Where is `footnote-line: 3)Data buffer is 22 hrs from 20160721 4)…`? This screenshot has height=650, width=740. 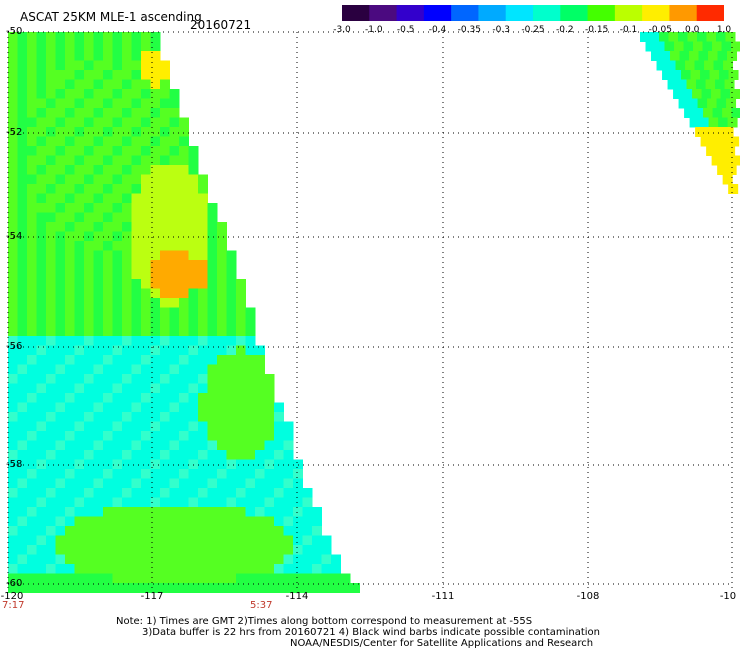 footnote-line: 3)Data buffer is 22 hrs from 20160721 4)… is located at coordinates (371, 632).